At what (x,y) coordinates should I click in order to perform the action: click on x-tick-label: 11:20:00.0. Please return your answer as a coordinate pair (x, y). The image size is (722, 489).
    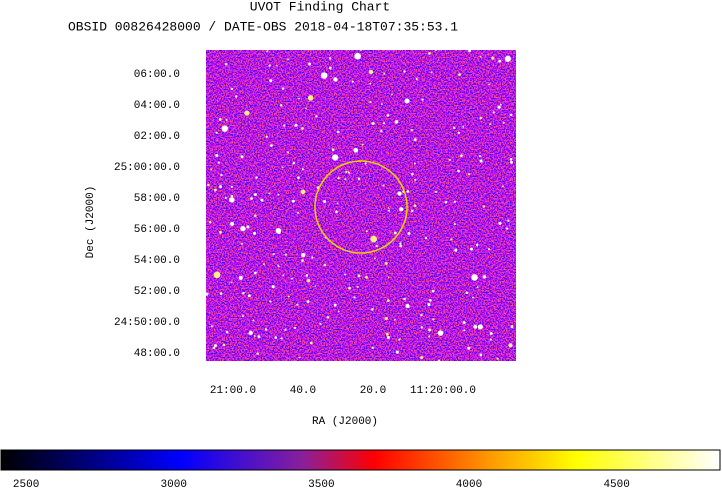
    Looking at the image, I should click on (443, 391).